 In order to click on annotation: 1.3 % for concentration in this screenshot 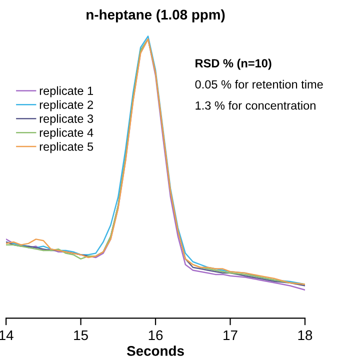, I will do `click(256, 105)`.